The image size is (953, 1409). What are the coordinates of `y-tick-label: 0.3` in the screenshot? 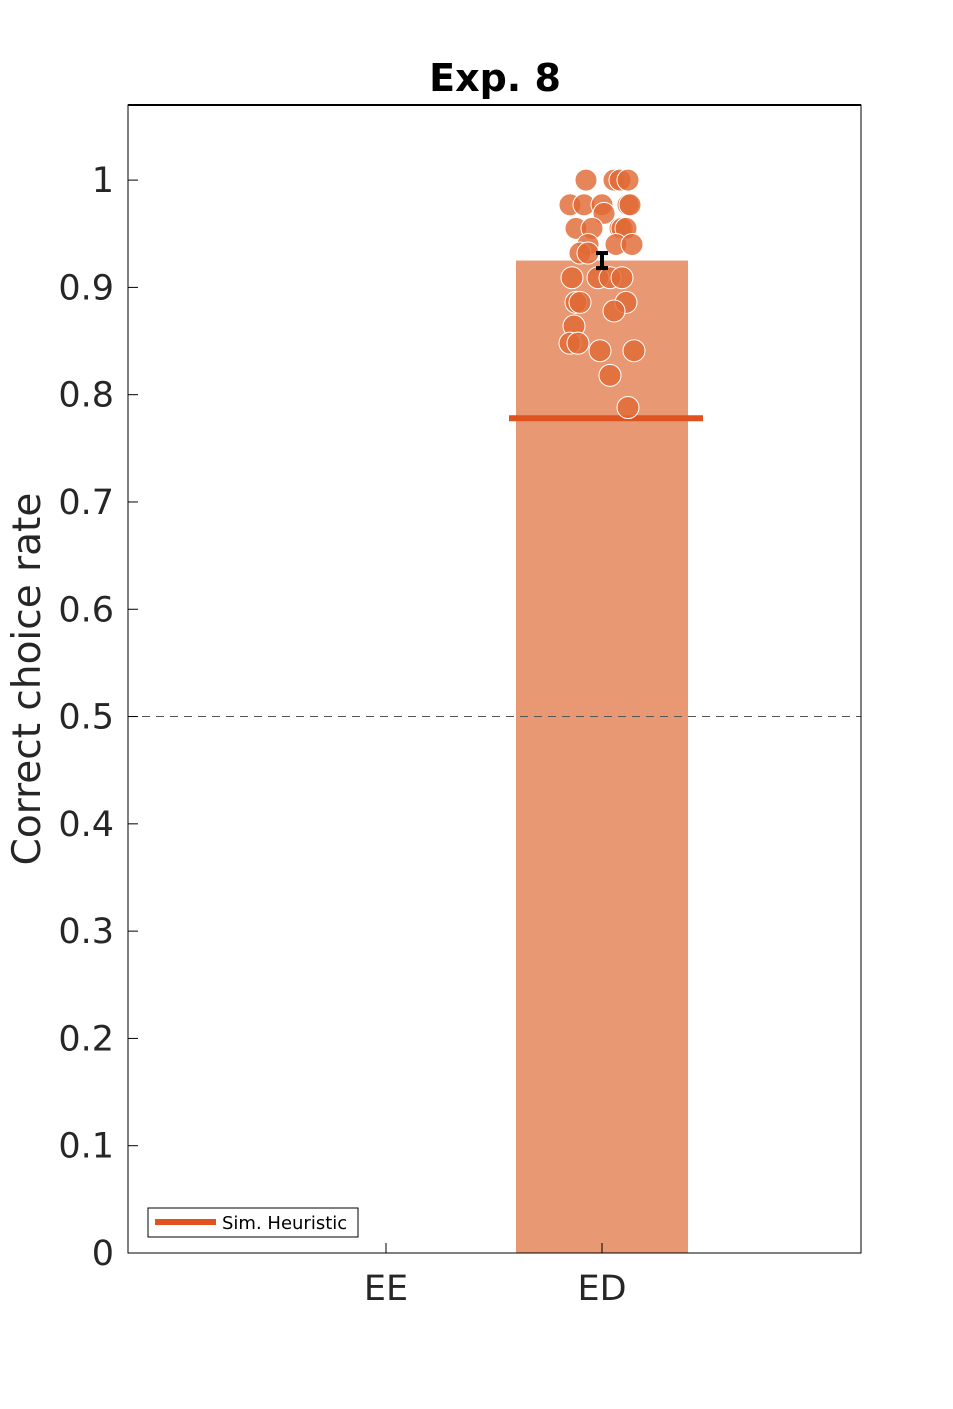 It's located at (86, 932).